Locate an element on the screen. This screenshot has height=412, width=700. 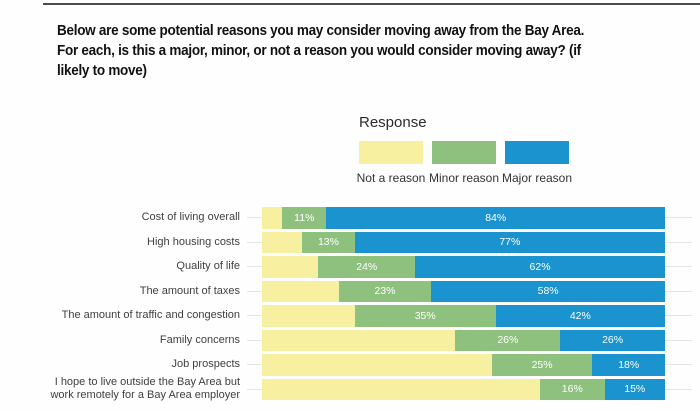
segment-value-label: 35% is located at coordinates (425, 315).